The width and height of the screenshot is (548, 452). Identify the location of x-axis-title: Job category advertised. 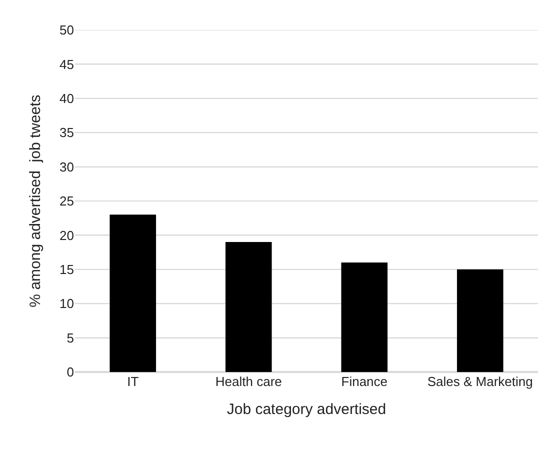
(306, 409).